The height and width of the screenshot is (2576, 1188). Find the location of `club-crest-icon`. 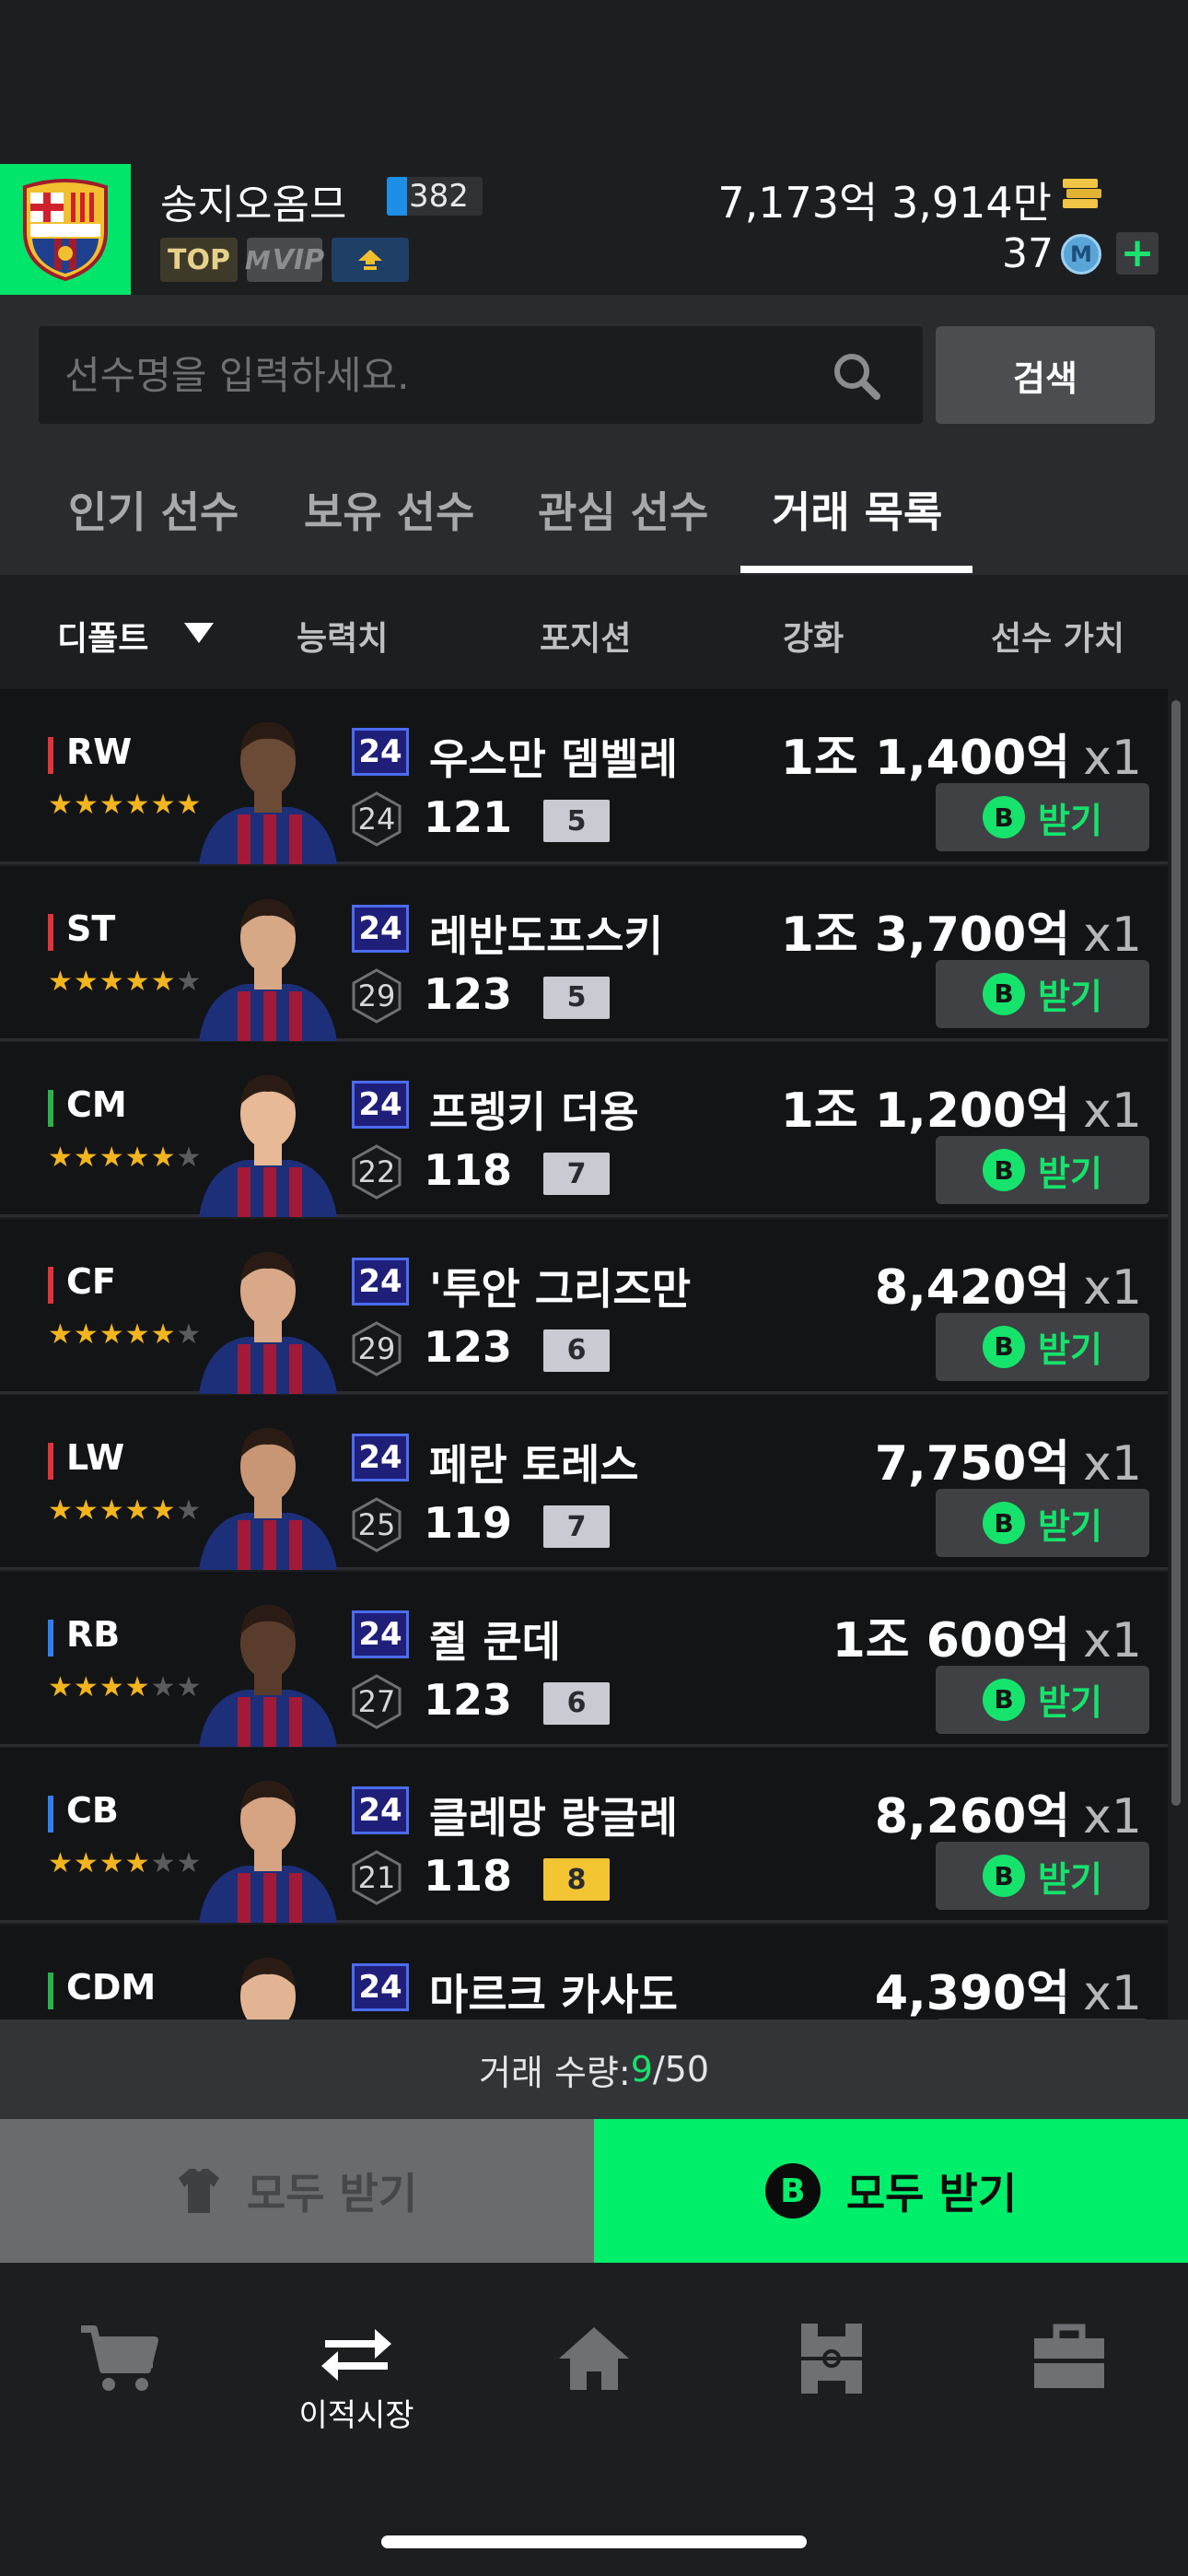

club-crest-icon is located at coordinates (65, 229).